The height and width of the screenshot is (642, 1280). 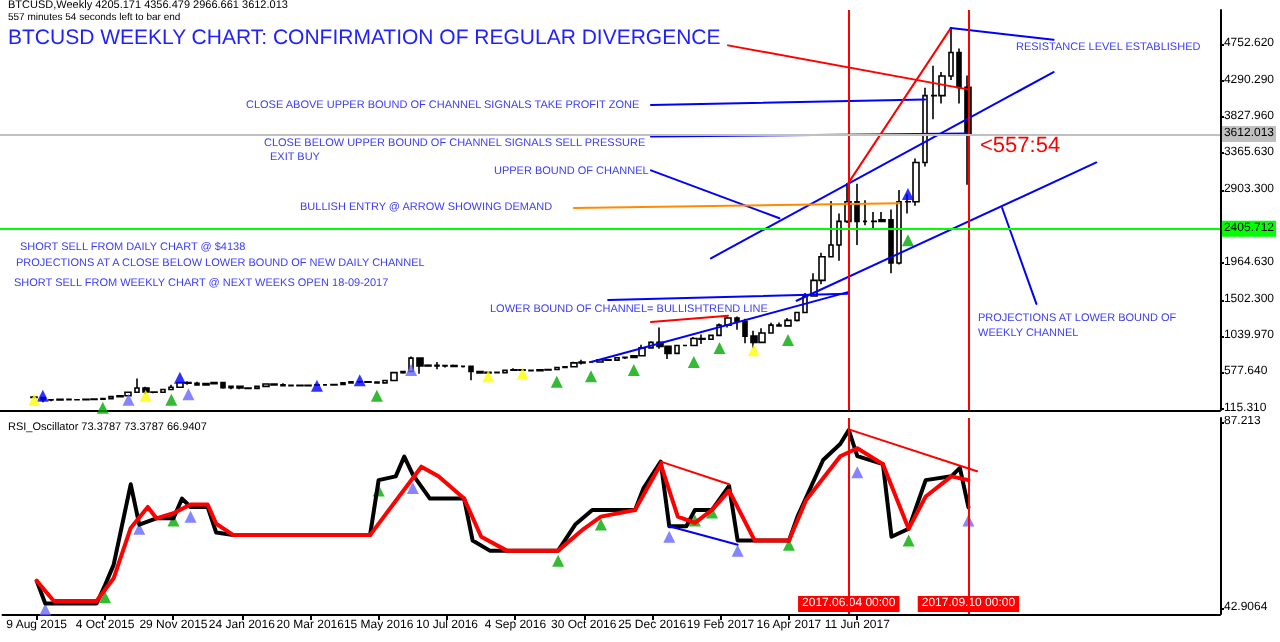 What do you see at coordinates (364, 38) in the screenshot?
I see `text: BTCUSD WEEKLY CHART: CONFIRMATION OF REGULAR DIVERGENCE` at bounding box center [364, 38].